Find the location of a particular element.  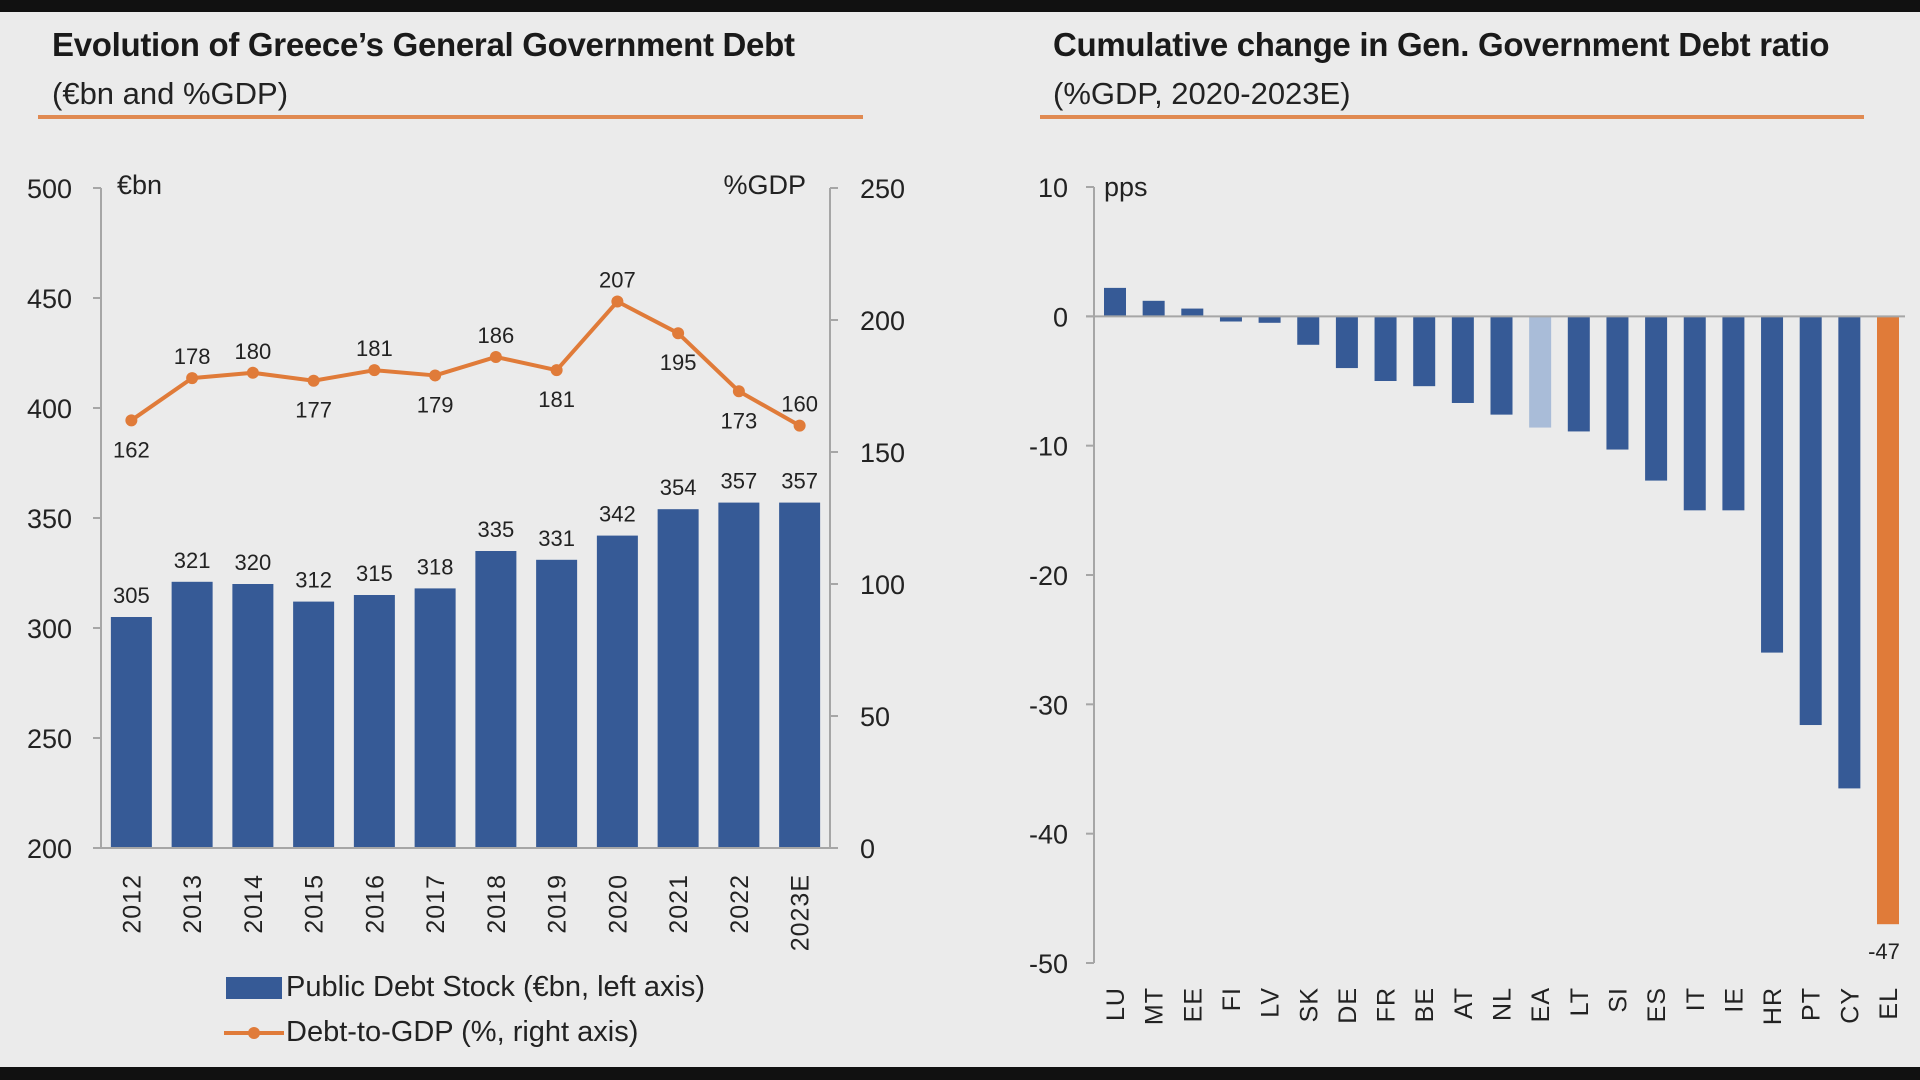

pps-y-tick-label: 0 is located at coordinates (1060, 317).